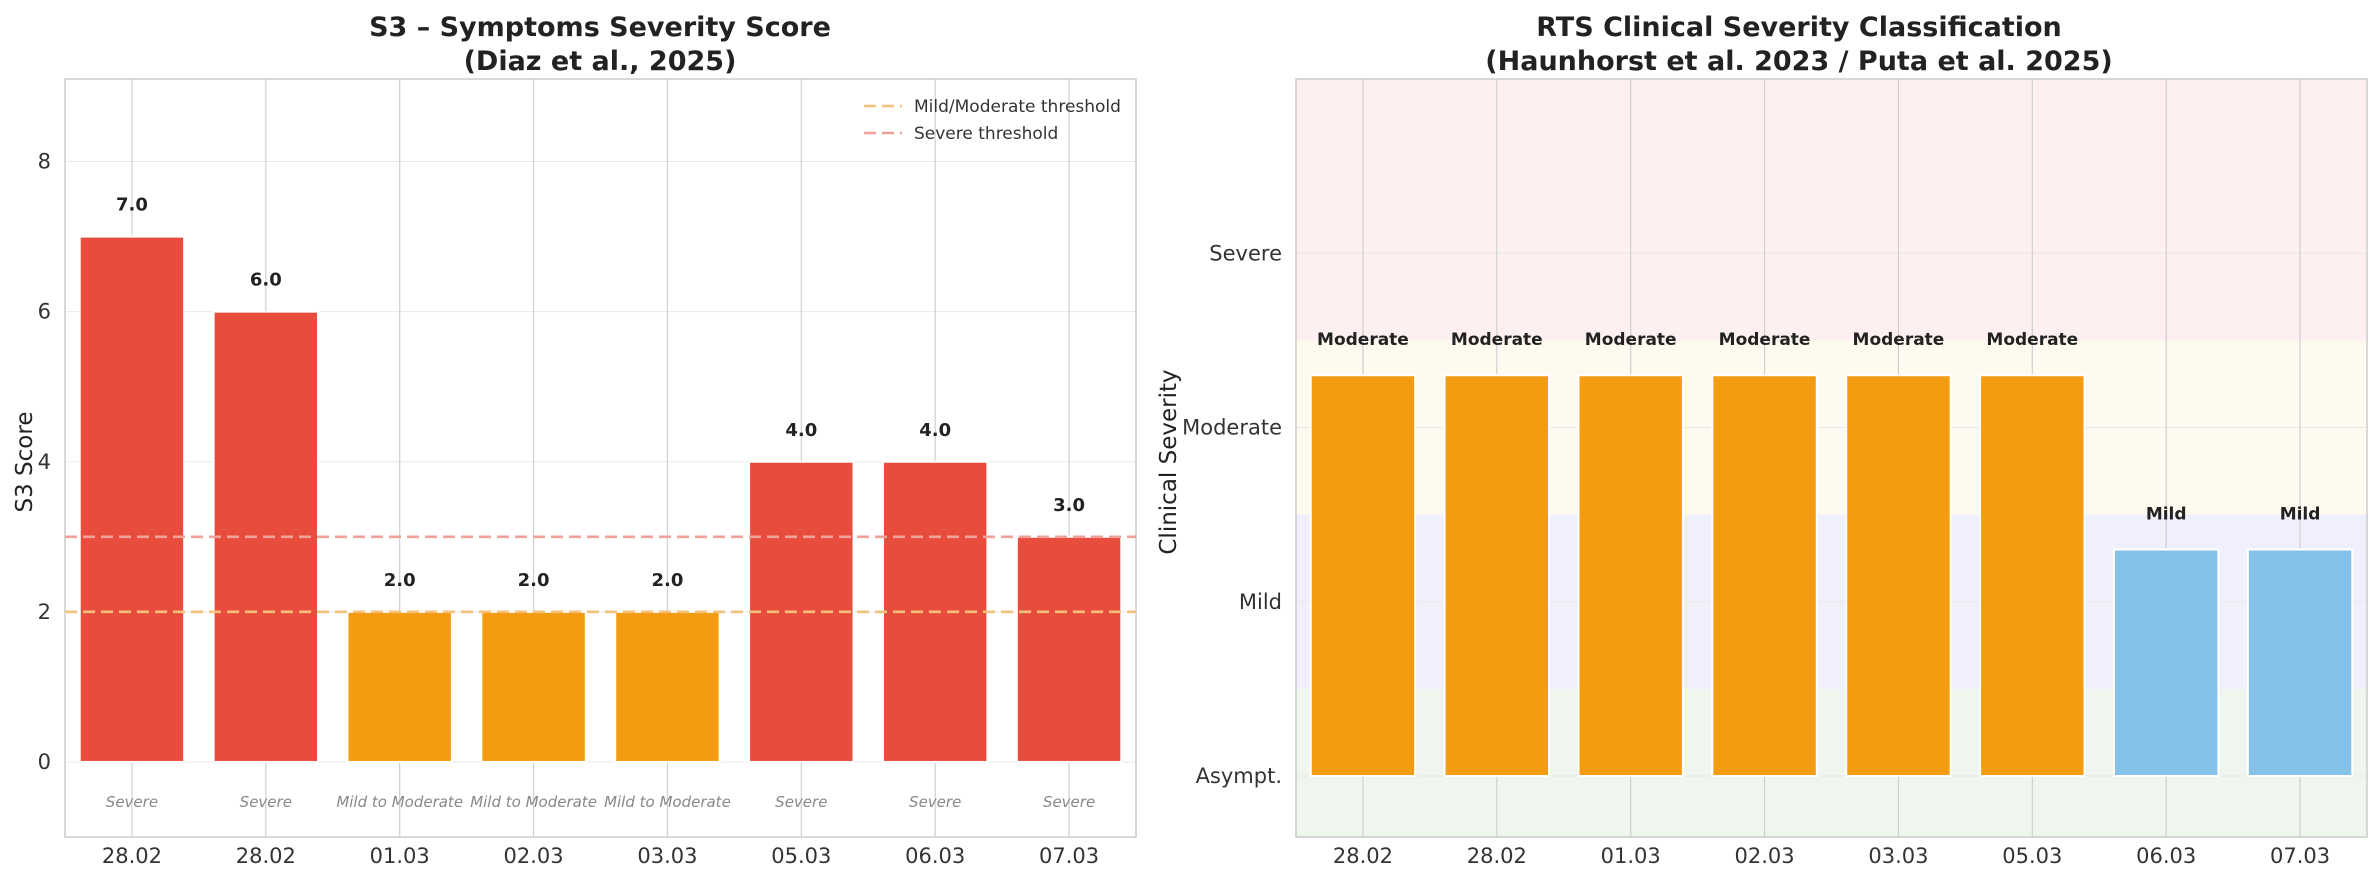  Describe the element at coordinates (1017, 107) in the screenshot. I see `legend-label: Mild/Moderate threshold` at that location.